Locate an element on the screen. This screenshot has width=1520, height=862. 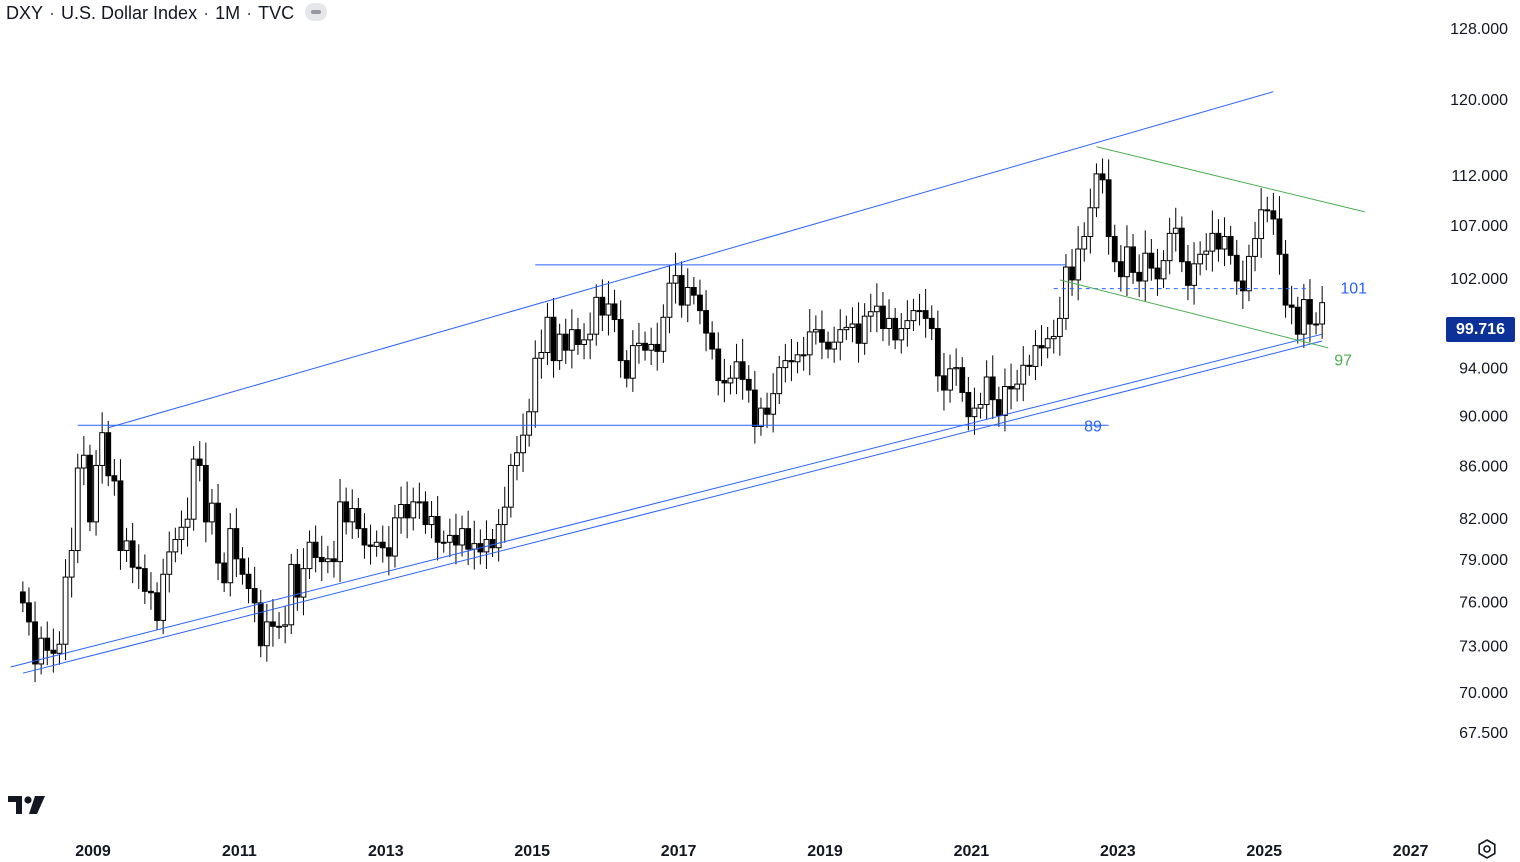
collapse-legend-button is located at coordinates (316, 12).